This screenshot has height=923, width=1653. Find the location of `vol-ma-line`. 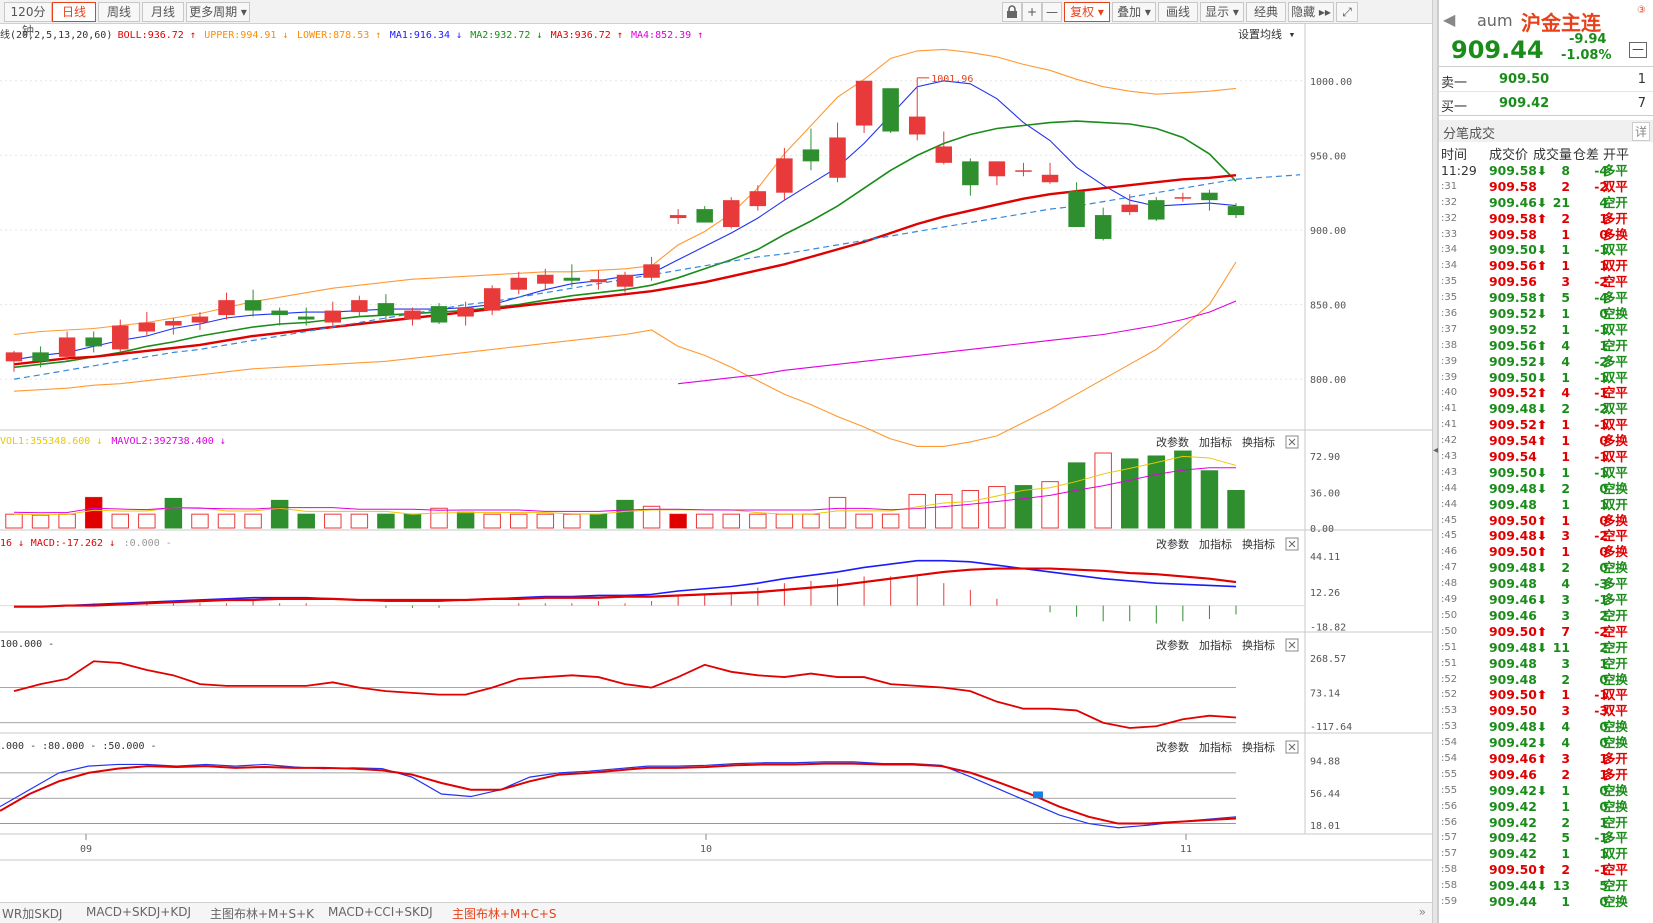

vol-ma-line is located at coordinates (625, 485).